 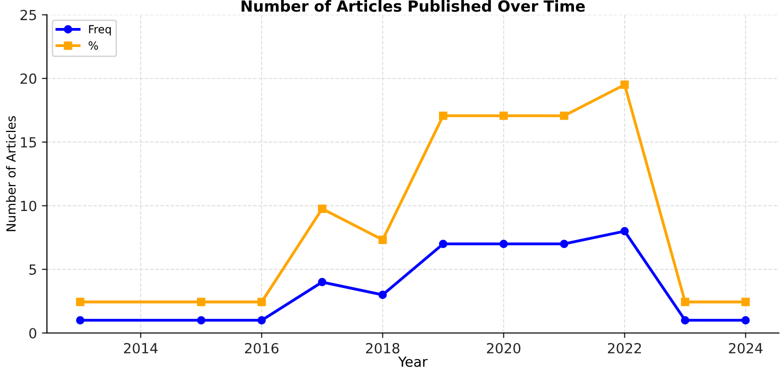 What do you see at coordinates (28, 142) in the screenshot?
I see `y-tick-label: 15` at bounding box center [28, 142].